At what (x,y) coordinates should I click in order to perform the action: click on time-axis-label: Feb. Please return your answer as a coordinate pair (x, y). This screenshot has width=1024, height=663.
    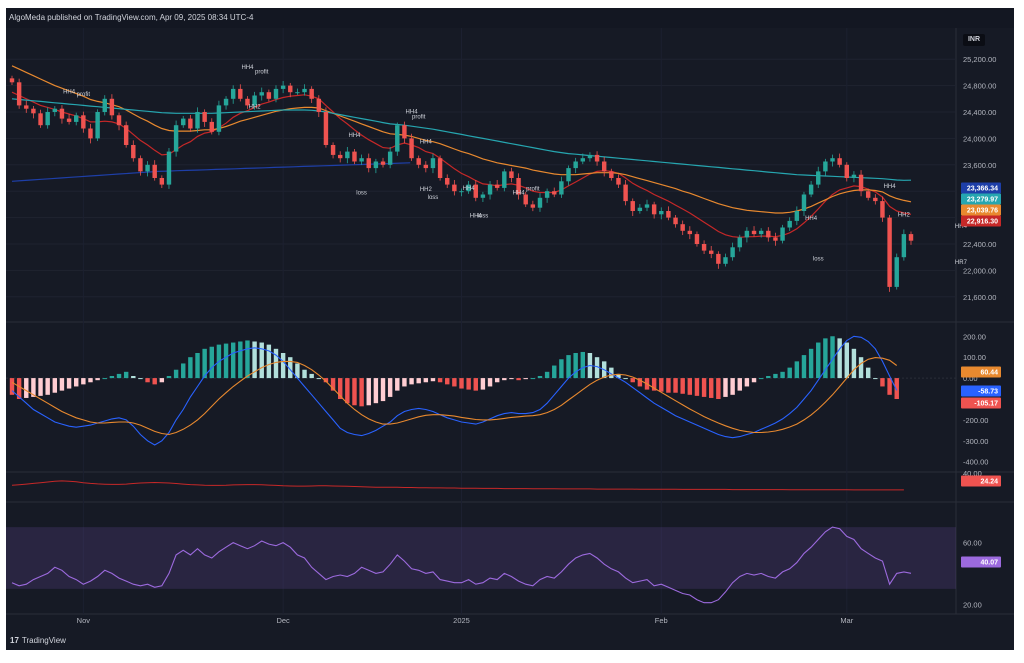
    Looking at the image, I should click on (661, 620).